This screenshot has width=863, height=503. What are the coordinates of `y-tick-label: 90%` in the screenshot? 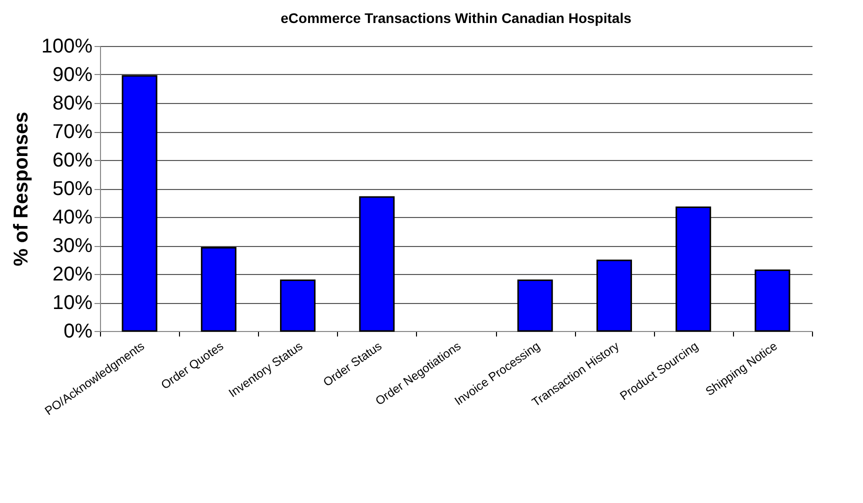 It's located at (72, 75).